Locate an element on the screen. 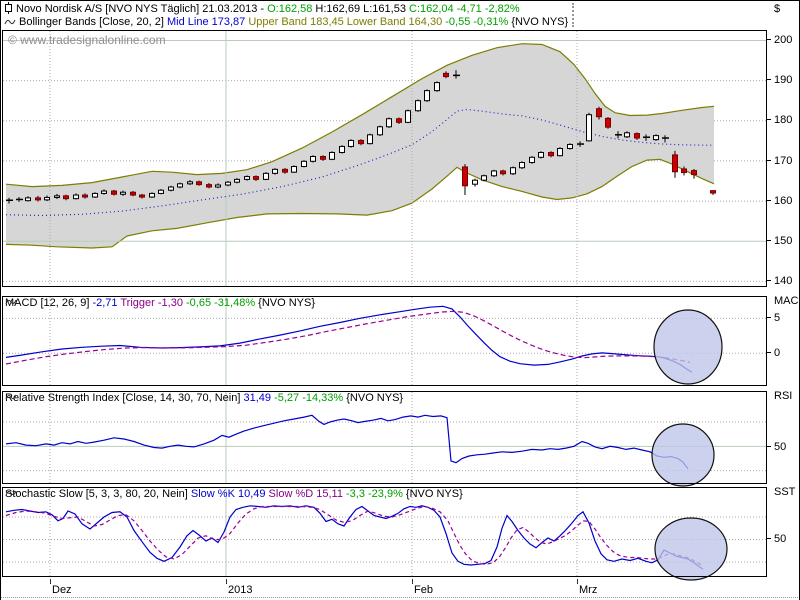 The height and width of the screenshot is (600, 800). text-segment: L:161,53 is located at coordinates (386, 9).